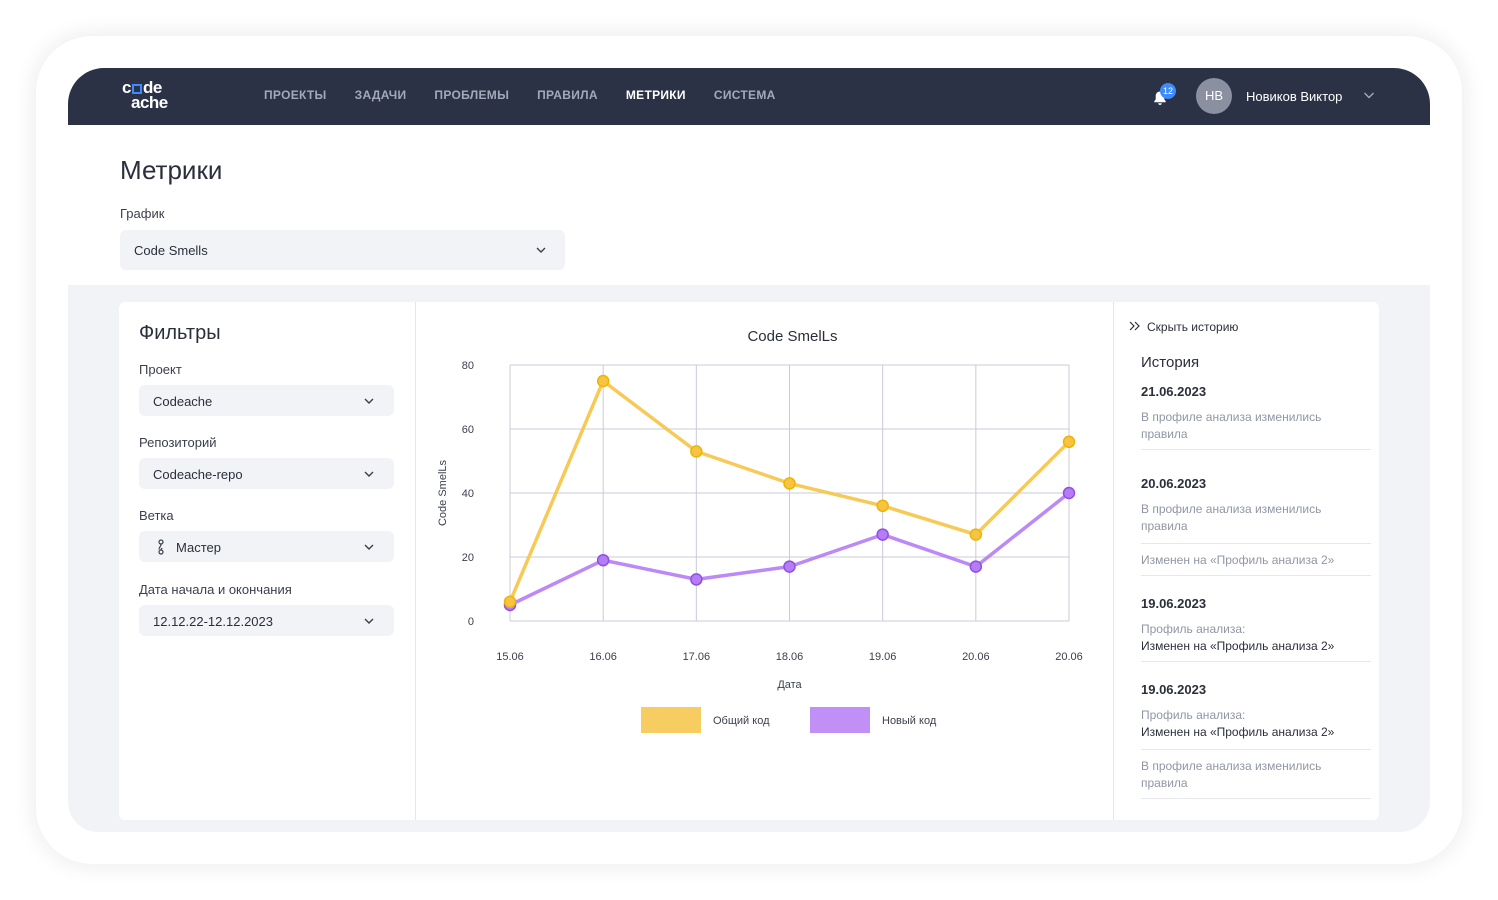 The height and width of the screenshot is (900, 1498). What do you see at coordinates (171, 250) in the screenshot?
I see `graph-select-value: Code Smells` at bounding box center [171, 250].